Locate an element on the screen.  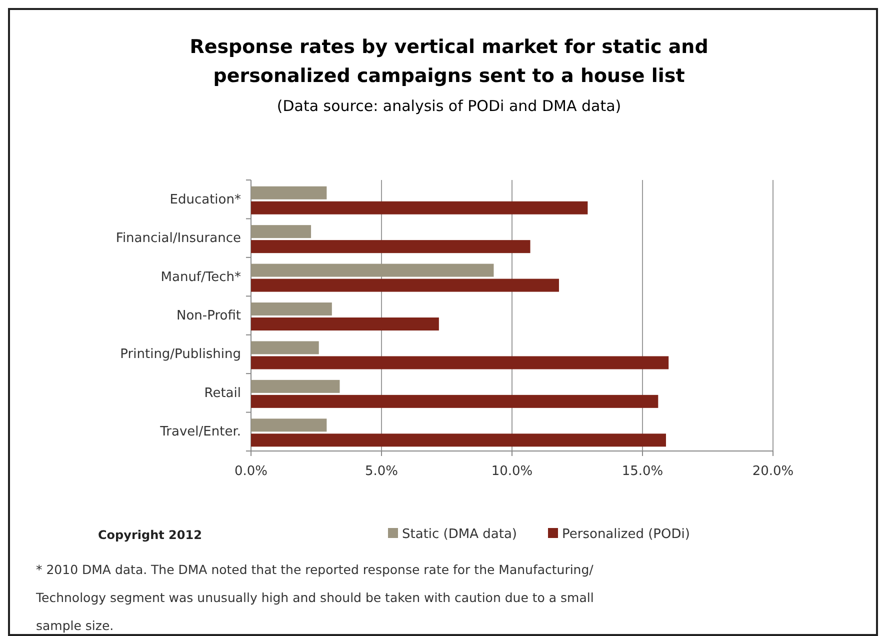
x-tick-label: 0.0% is located at coordinates (251, 471).